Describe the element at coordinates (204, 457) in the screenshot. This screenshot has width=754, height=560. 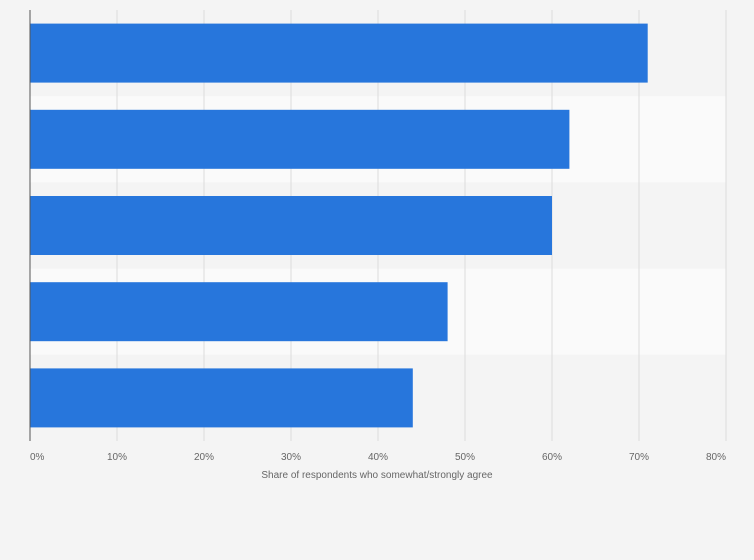
I see `x-tick-label: 20%` at that location.